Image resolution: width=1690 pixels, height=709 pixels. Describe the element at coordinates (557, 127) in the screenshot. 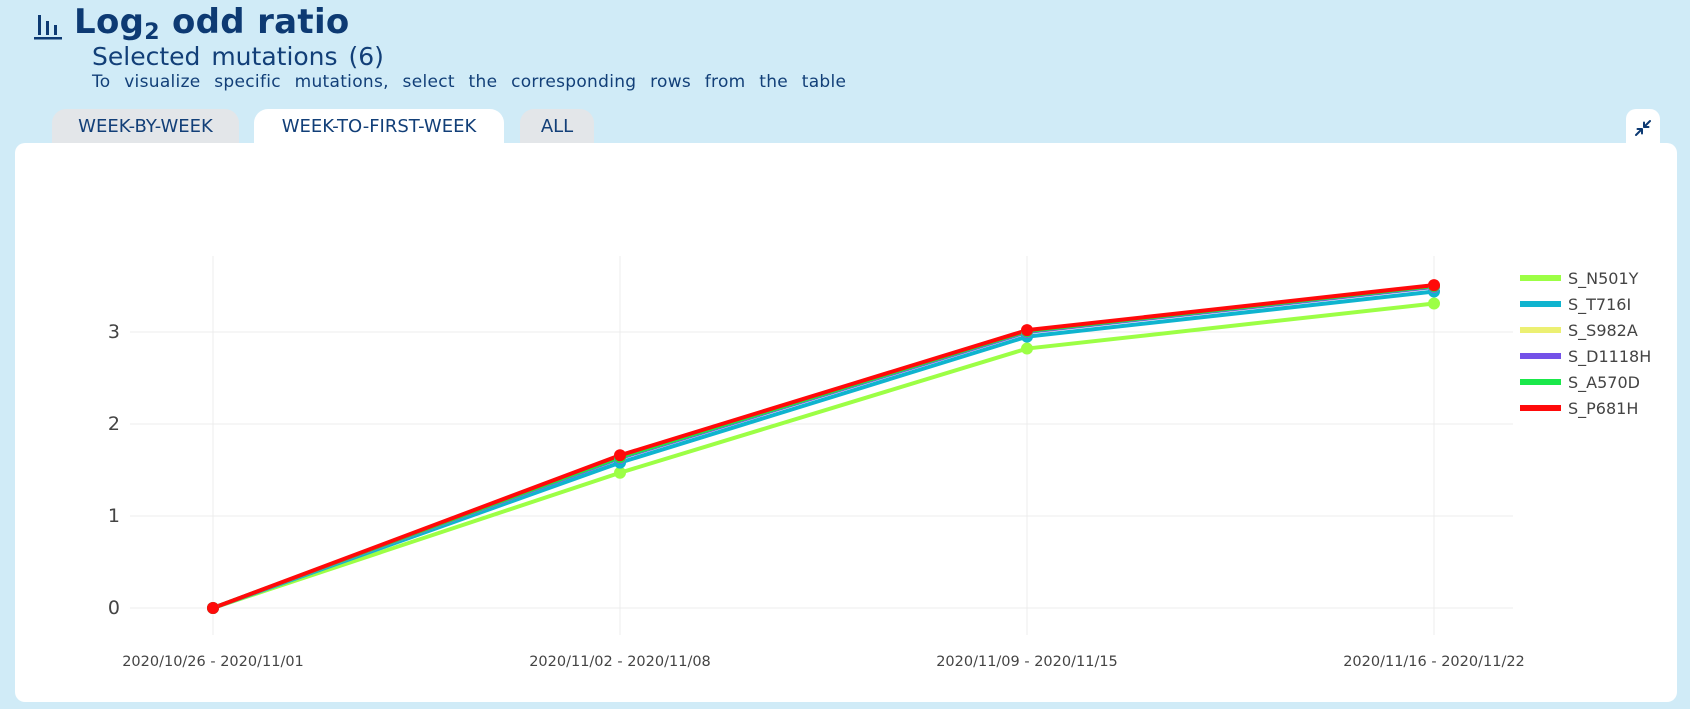

I see `tab-all: ALL` at that location.